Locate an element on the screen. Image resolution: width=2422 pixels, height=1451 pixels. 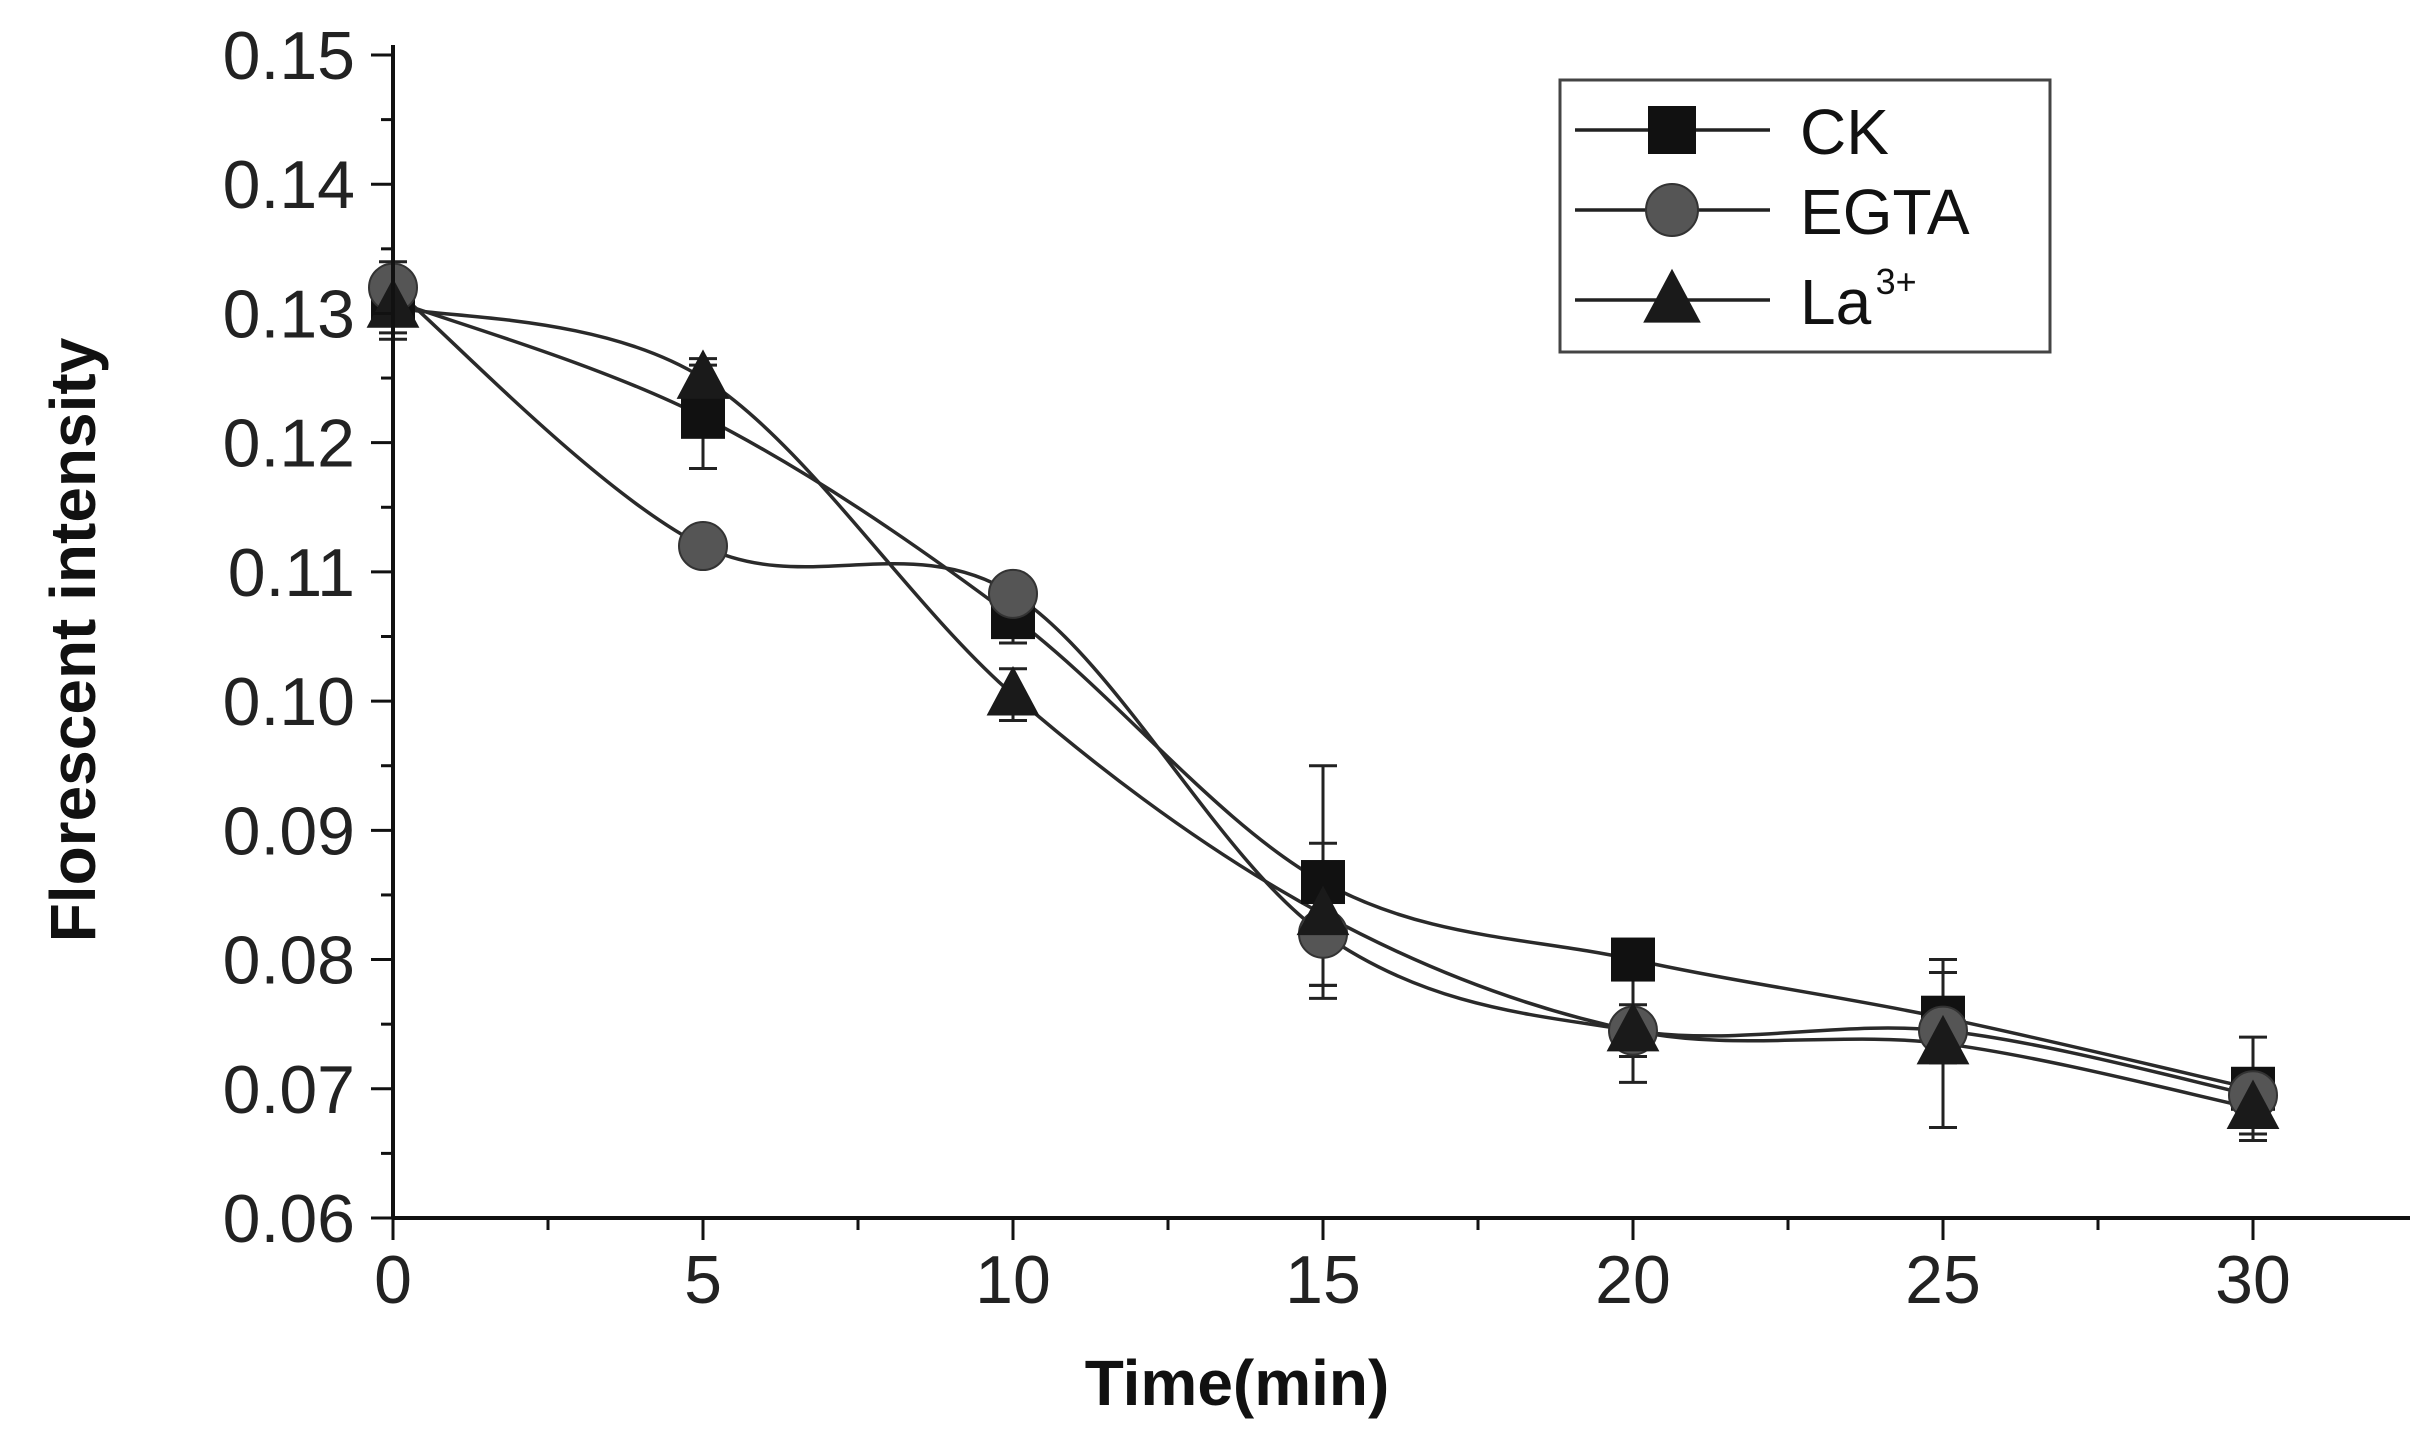
x-tick-label: 30 is located at coordinates (2253, 1280).